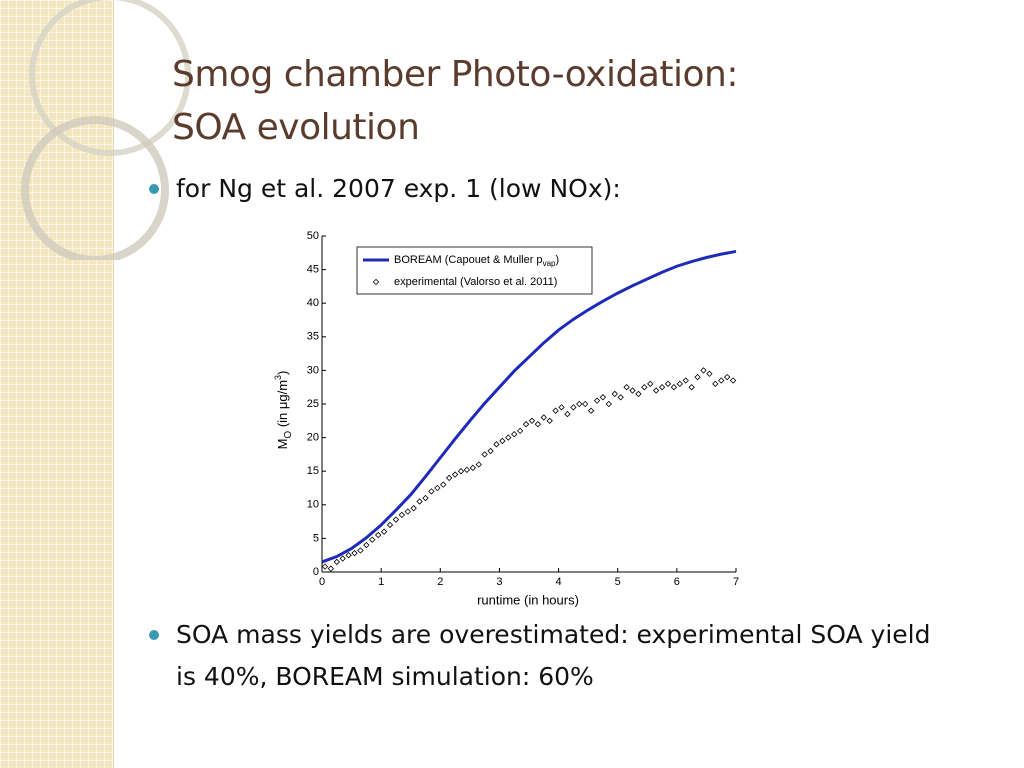 The height and width of the screenshot is (768, 1024). What do you see at coordinates (316, 538) in the screenshot?
I see `y-tick-label: 5` at bounding box center [316, 538].